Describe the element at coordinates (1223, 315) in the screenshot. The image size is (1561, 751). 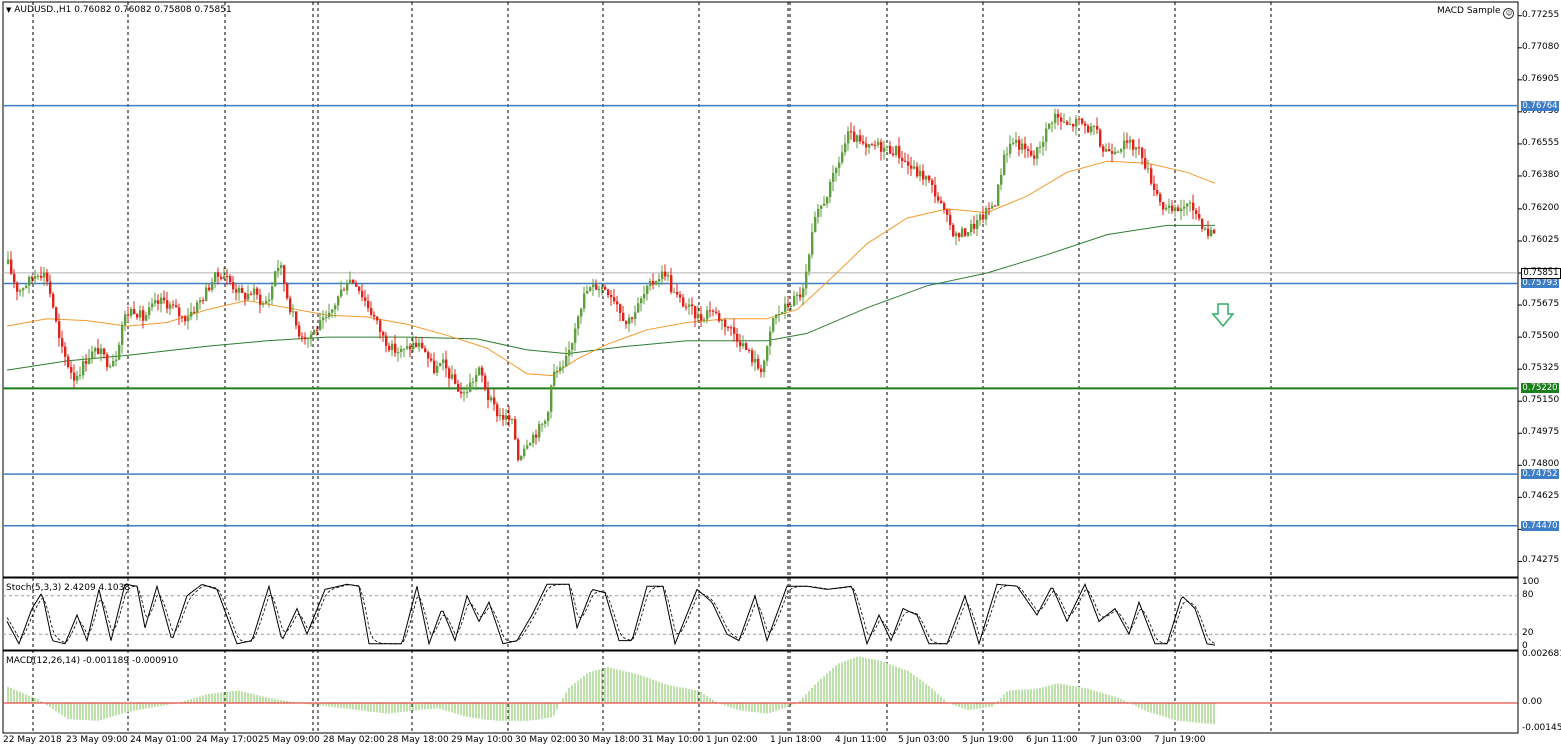
I see `down-arrow-icon` at that location.